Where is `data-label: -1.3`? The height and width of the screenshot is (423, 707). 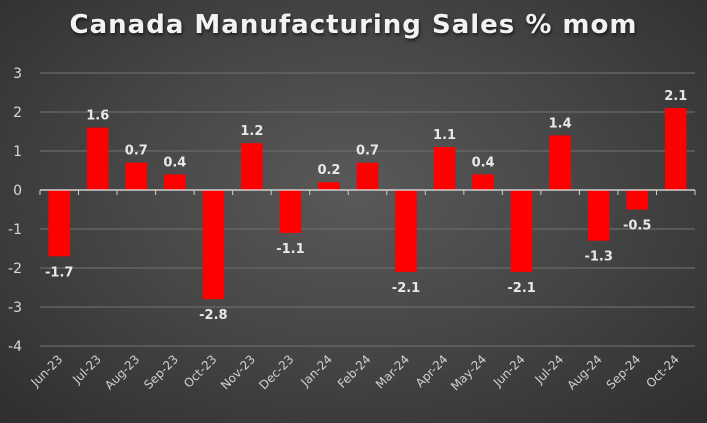 data-label: -1.3 is located at coordinates (598, 257).